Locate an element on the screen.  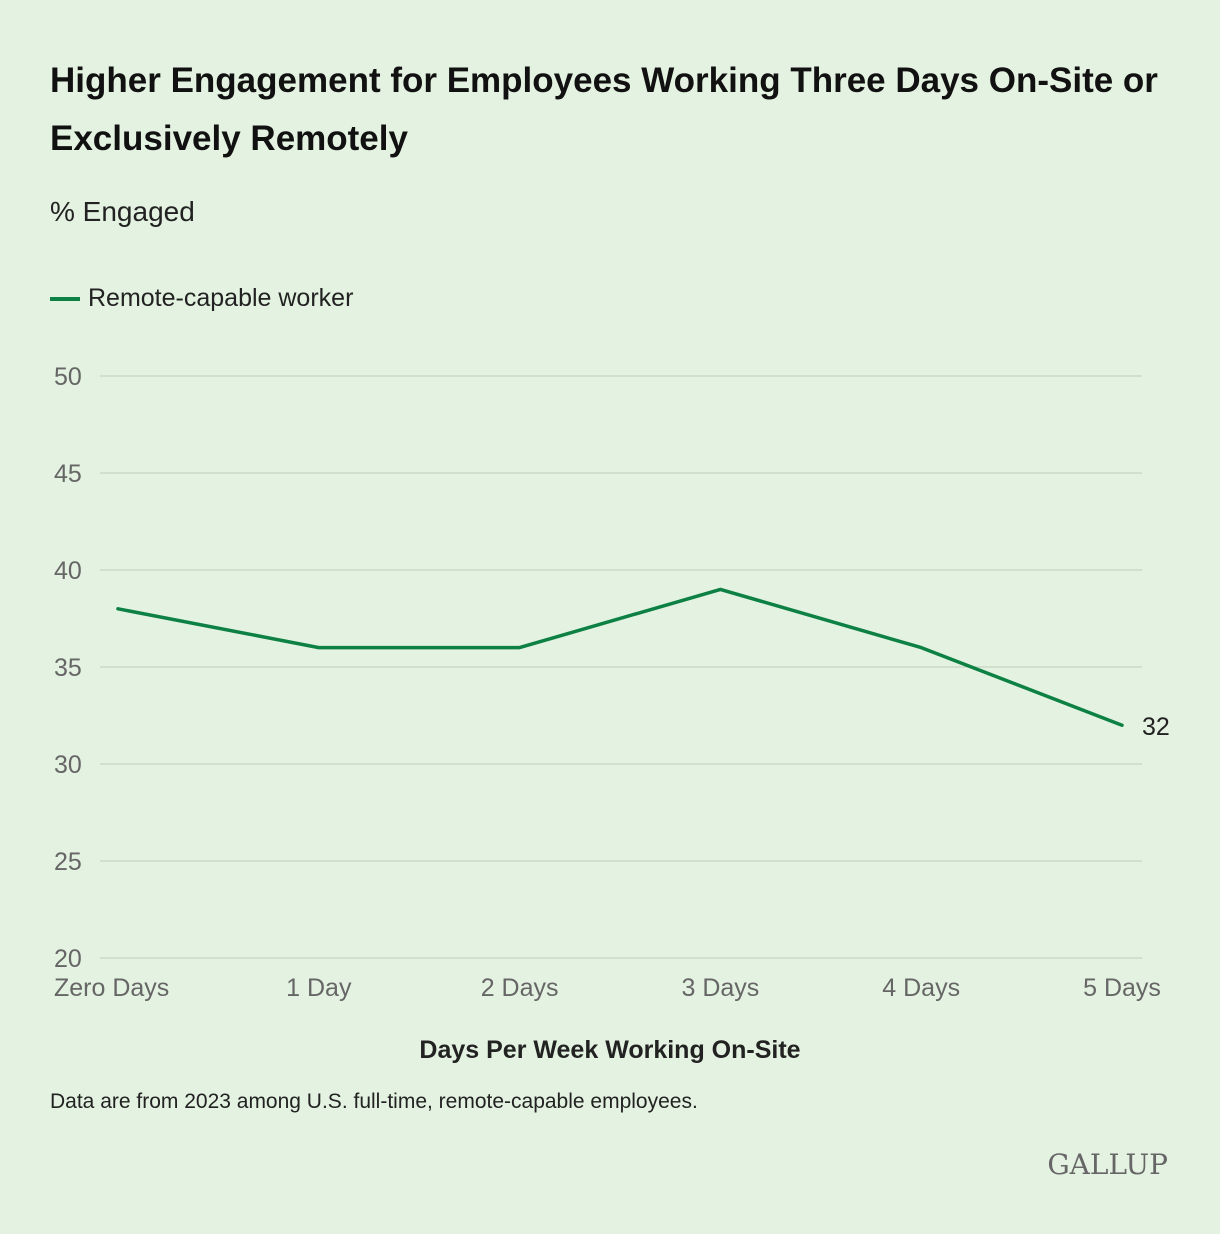
x-tick-label: 5 Days is located at coordinates (1122, 988).